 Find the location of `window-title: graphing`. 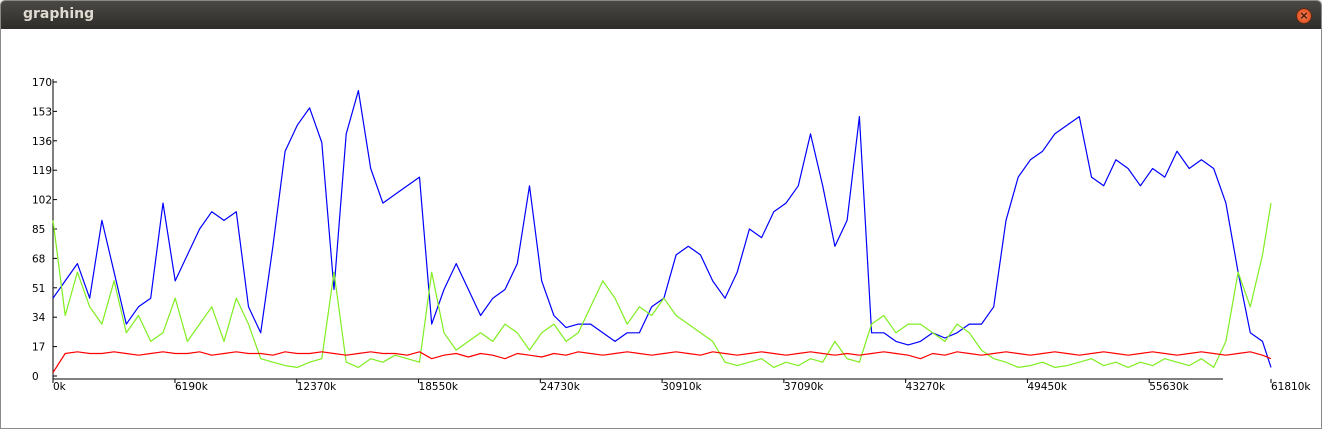

window-title: graphing is located at coordinates (59, 14).